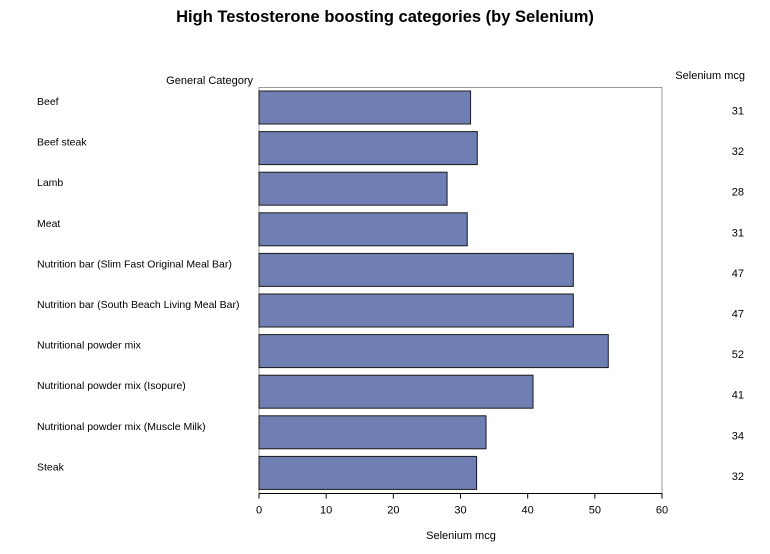 The height and width of the screenshot is (554, 770). I want to click on category-label: Nutritional powder mix (Isopure), so click(111, 386).